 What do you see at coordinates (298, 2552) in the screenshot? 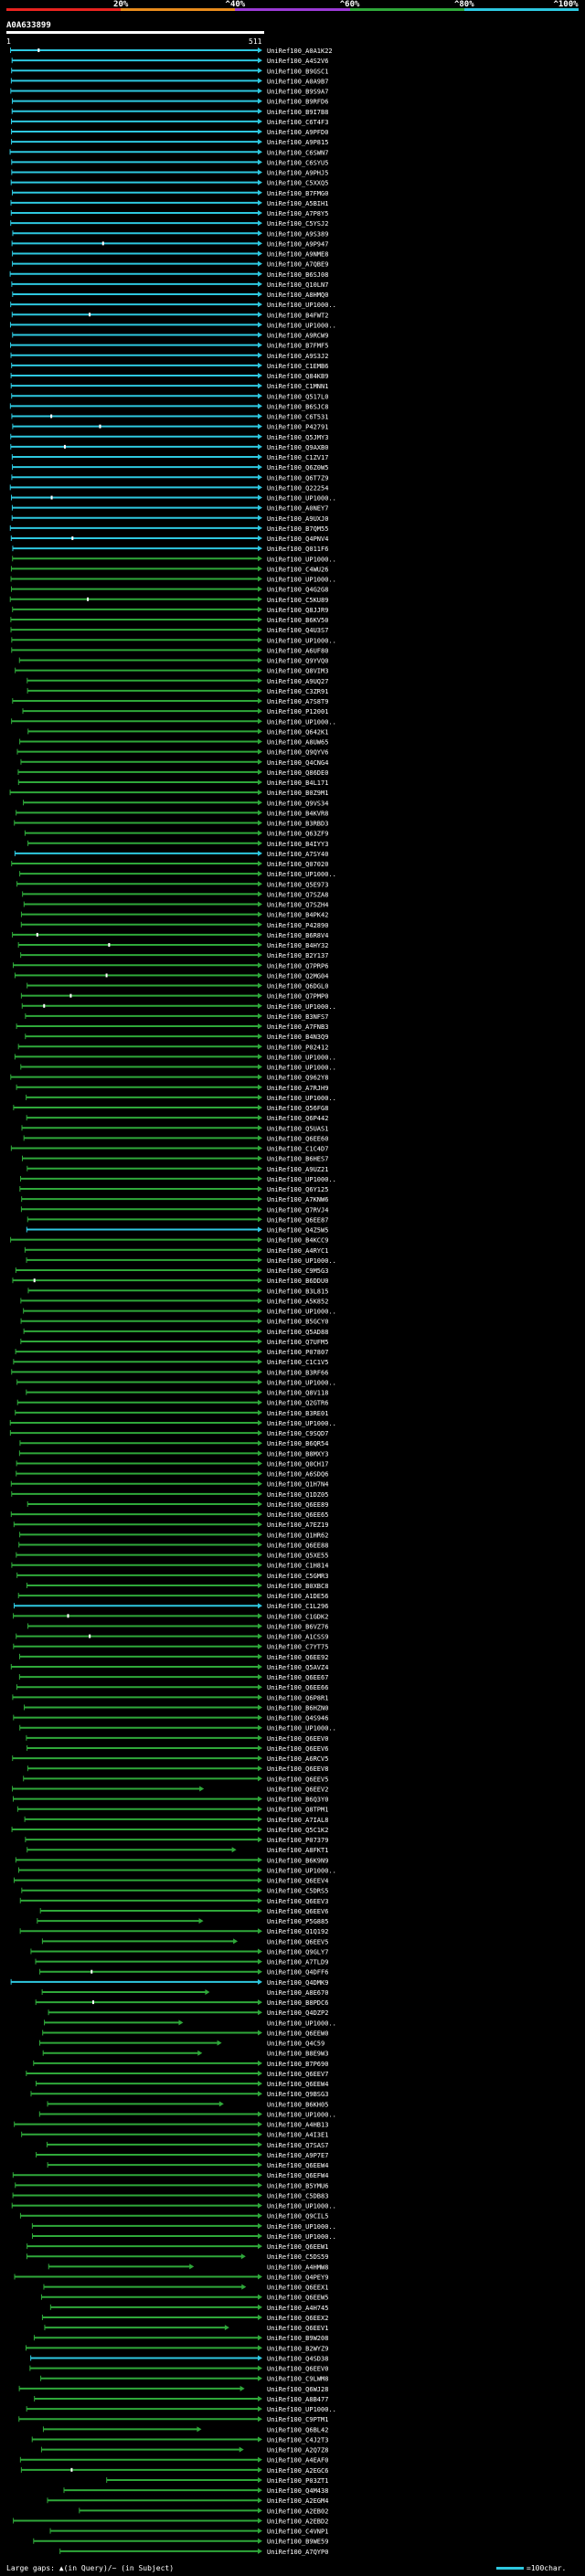
I see `hit-label: UniRef100_A7QYP0` at bounding box center [298, 2552].